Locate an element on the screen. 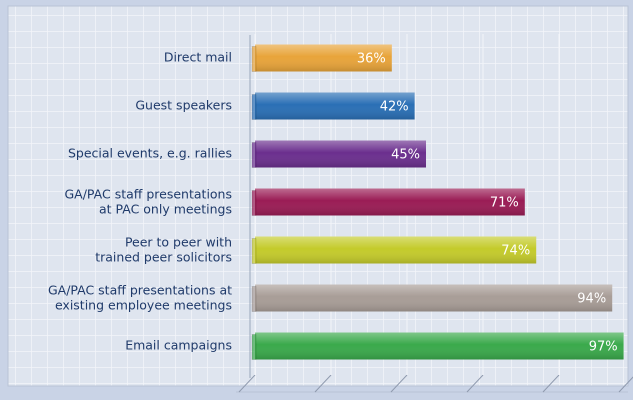  value-label: 97% is located at coordinates (603, 347).